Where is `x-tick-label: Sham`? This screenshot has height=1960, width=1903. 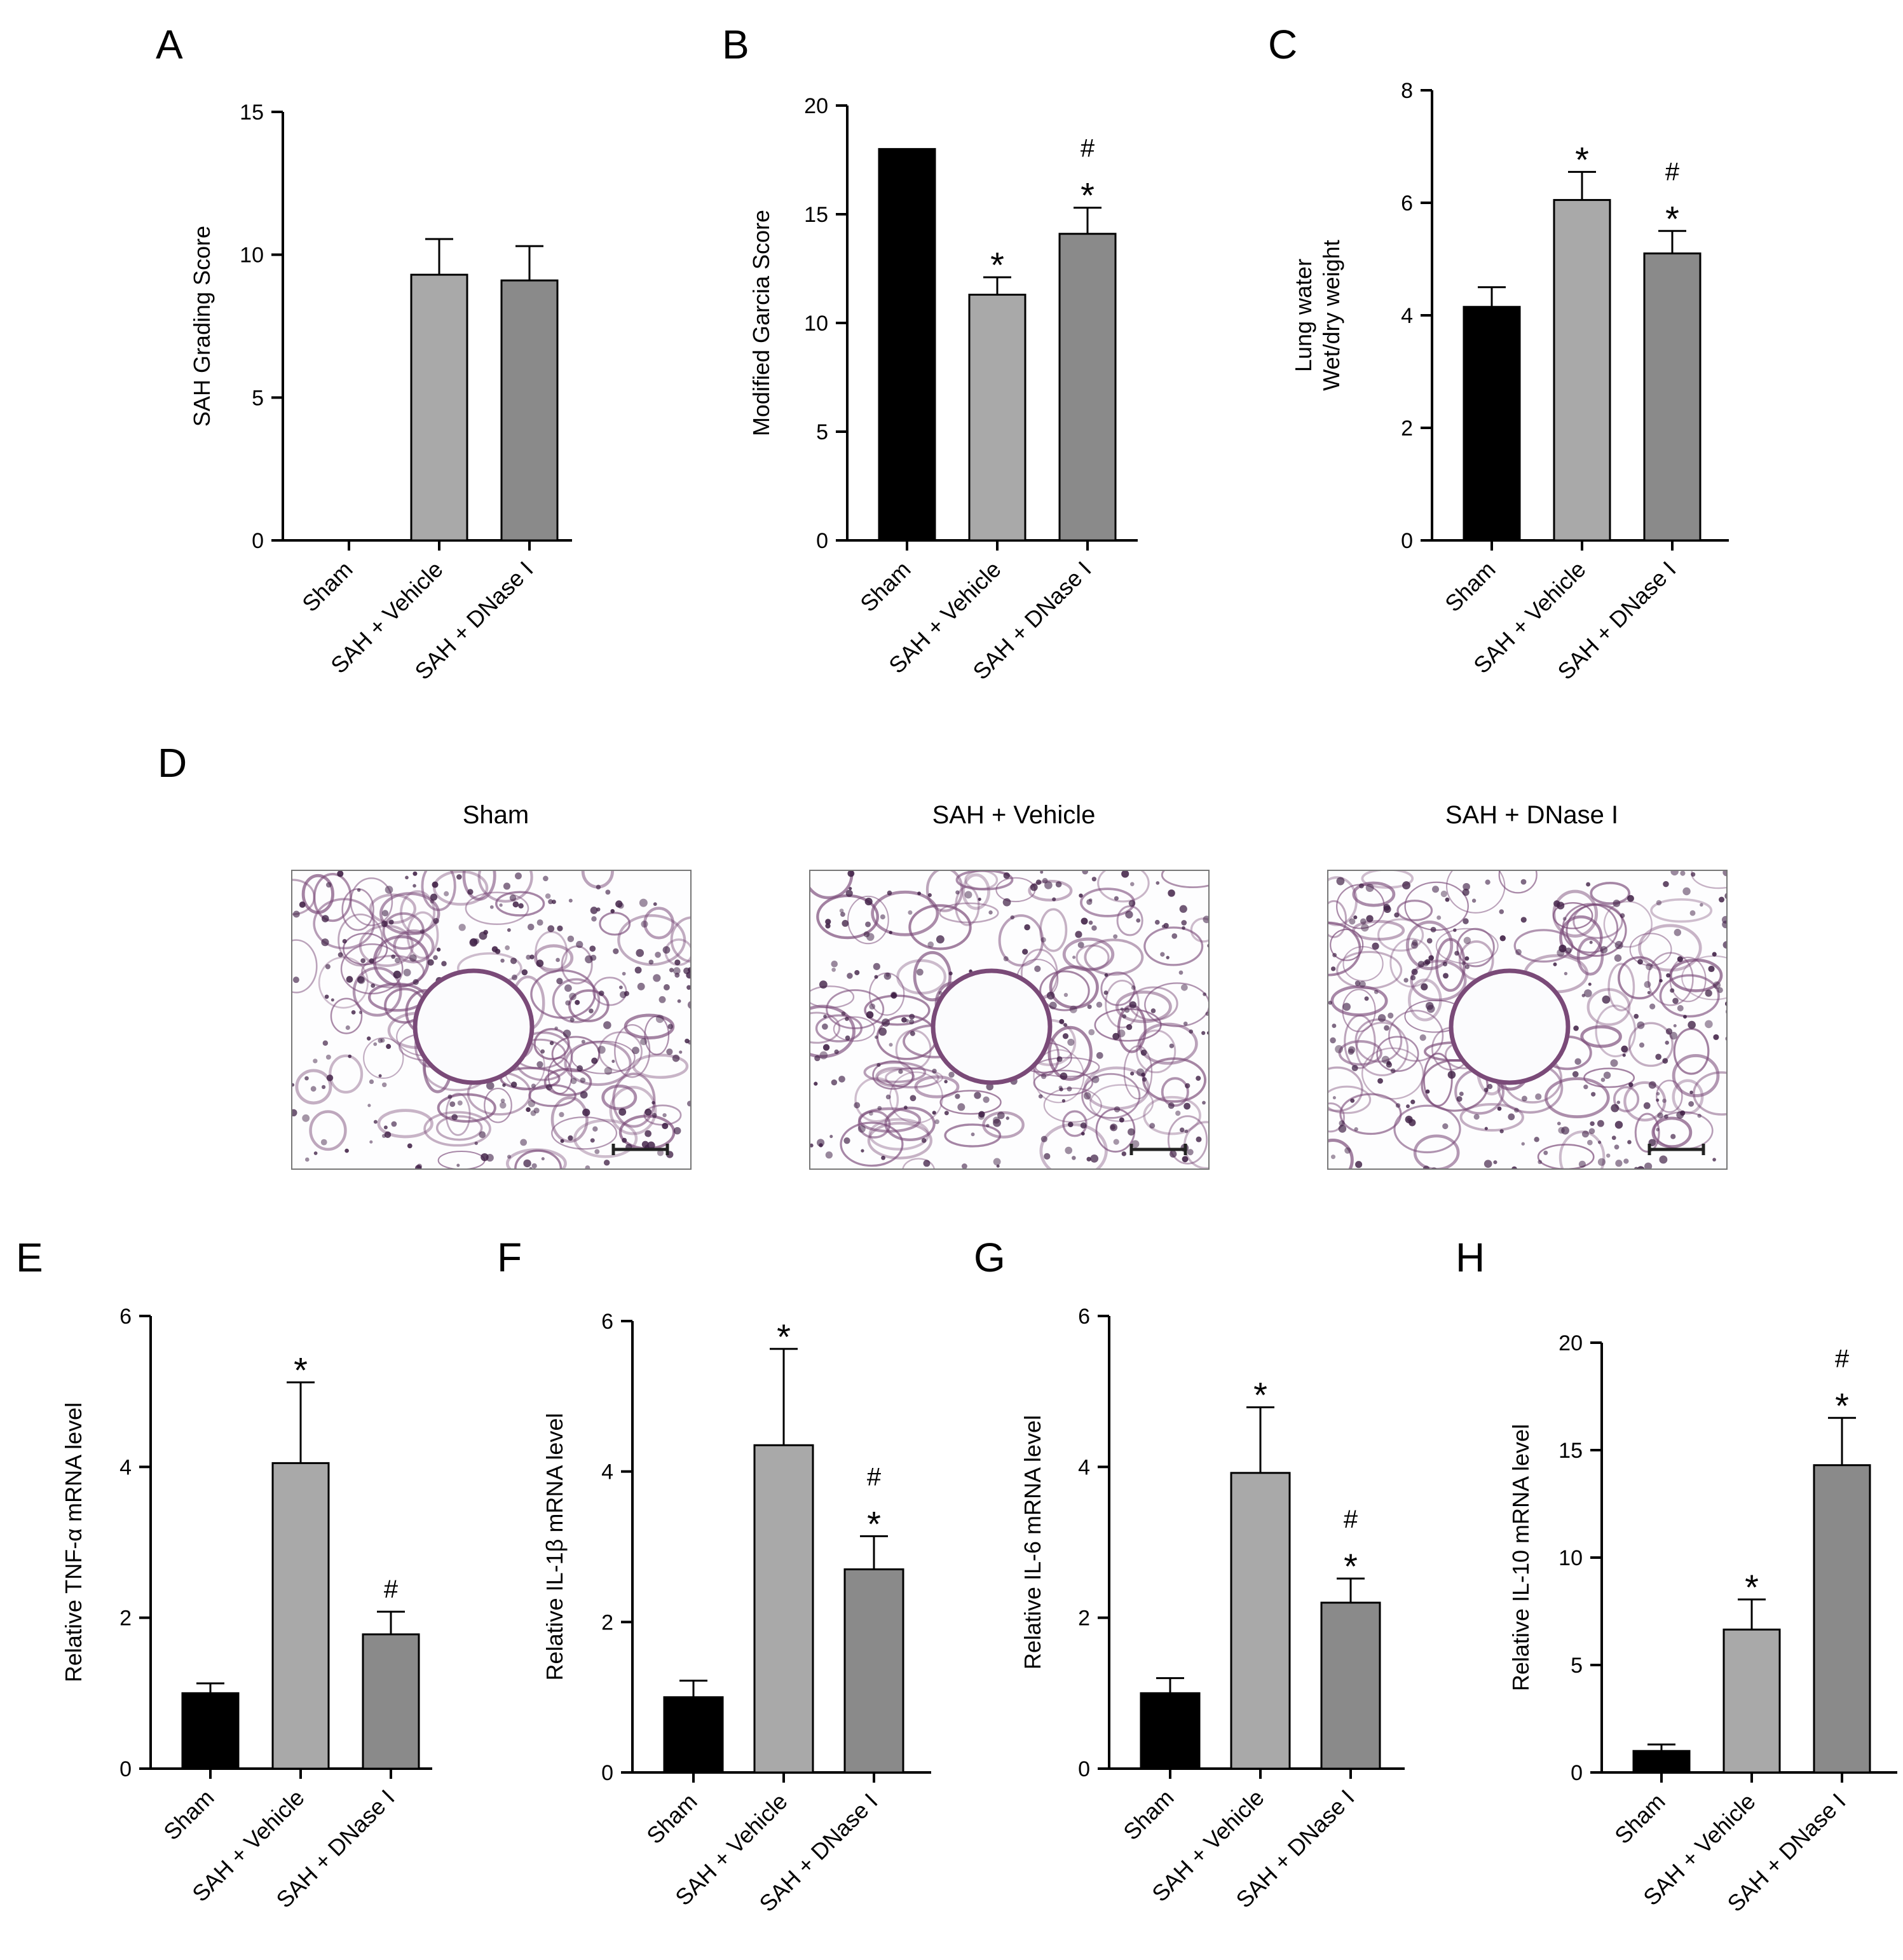 x-tick-label: Sham is located at coordinates (188, 1815).